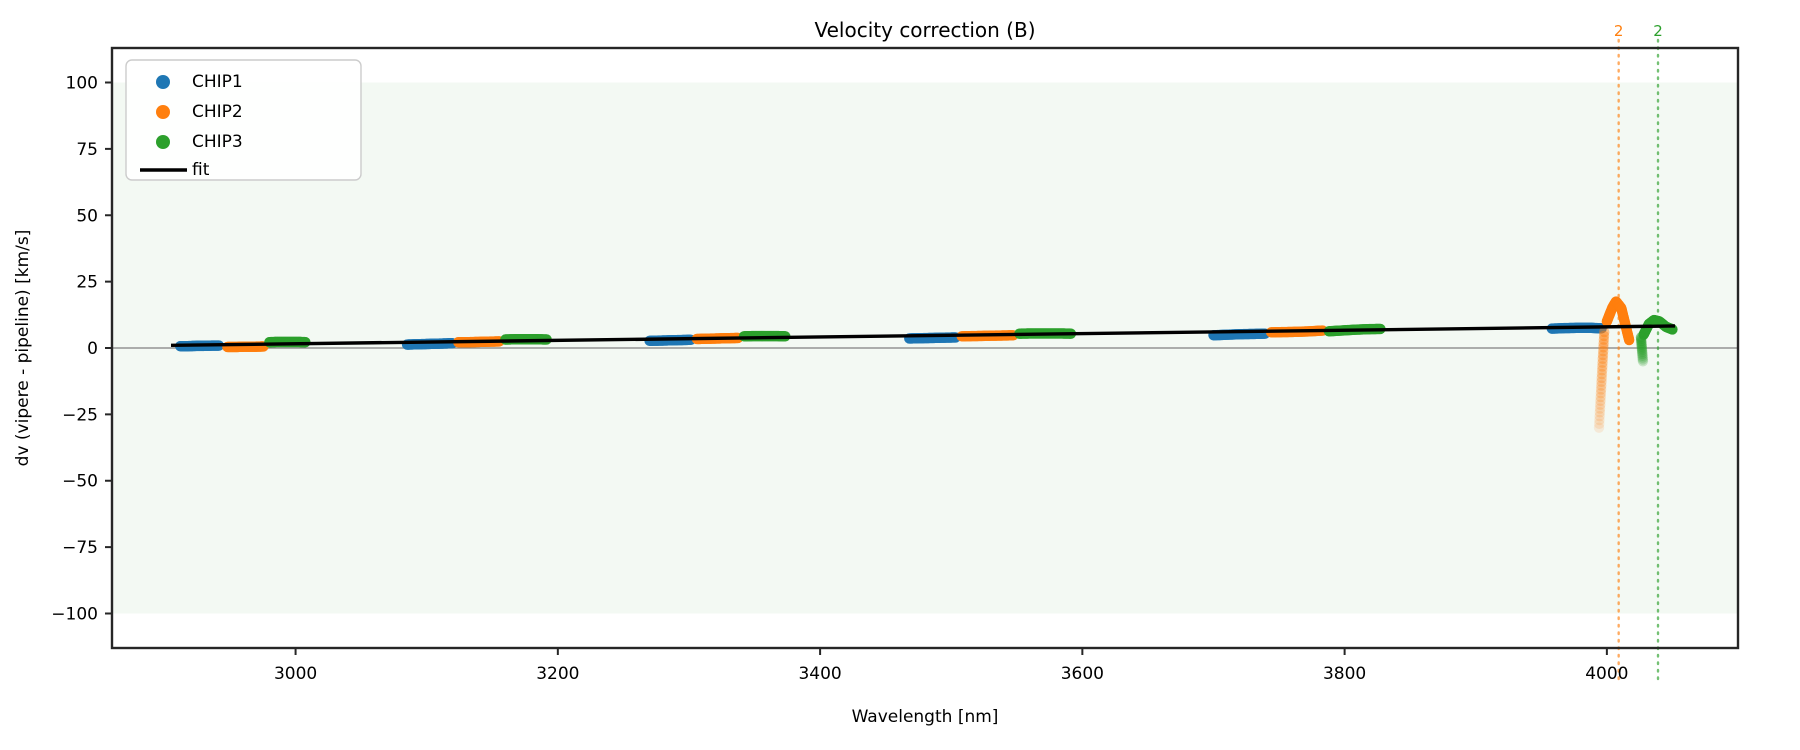 Image resolution: width=1800 pixels, height=750 pixels. What do you see at coordinates (80, 415) in the screenshot?
I see `y-tick-label: −25` at bounding box center [80, 415].